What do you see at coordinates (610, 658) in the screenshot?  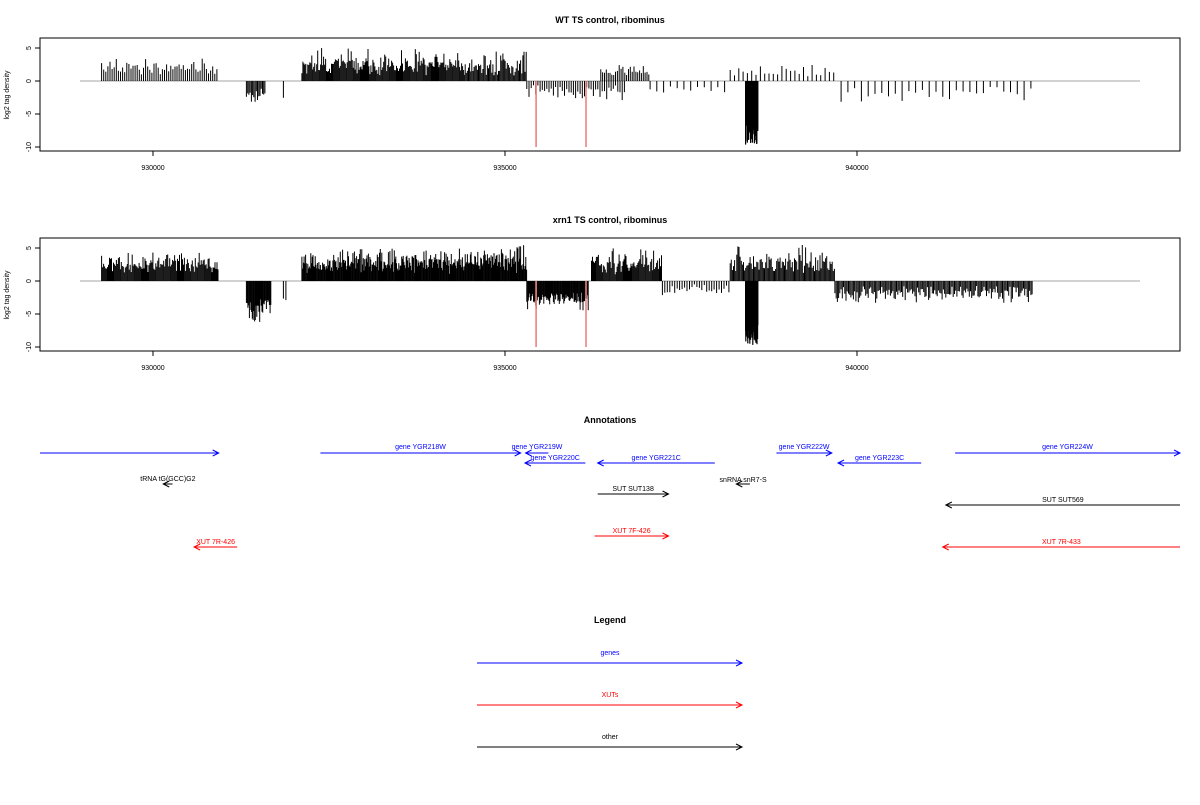 I see `legend-item-genes: genes` at bounding box center [610, 658].